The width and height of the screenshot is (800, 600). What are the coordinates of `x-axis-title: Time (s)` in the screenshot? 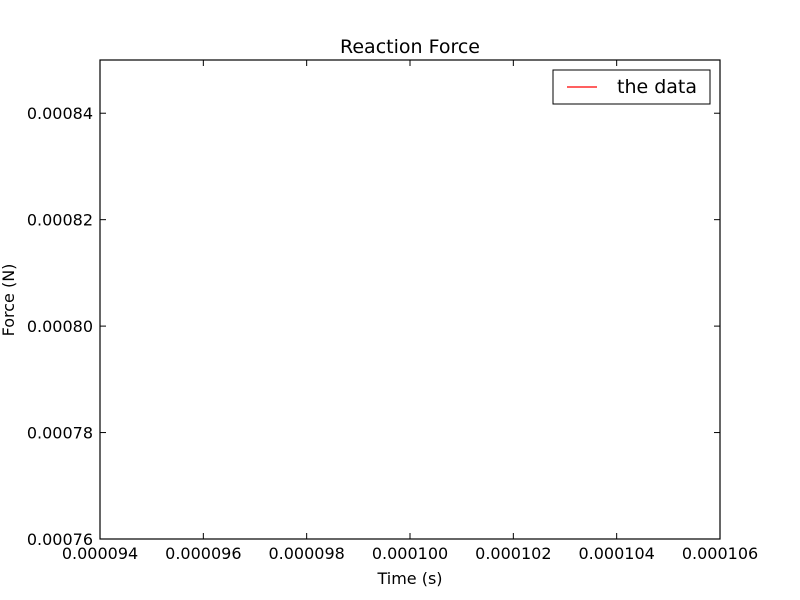 It's located at (409, 578).